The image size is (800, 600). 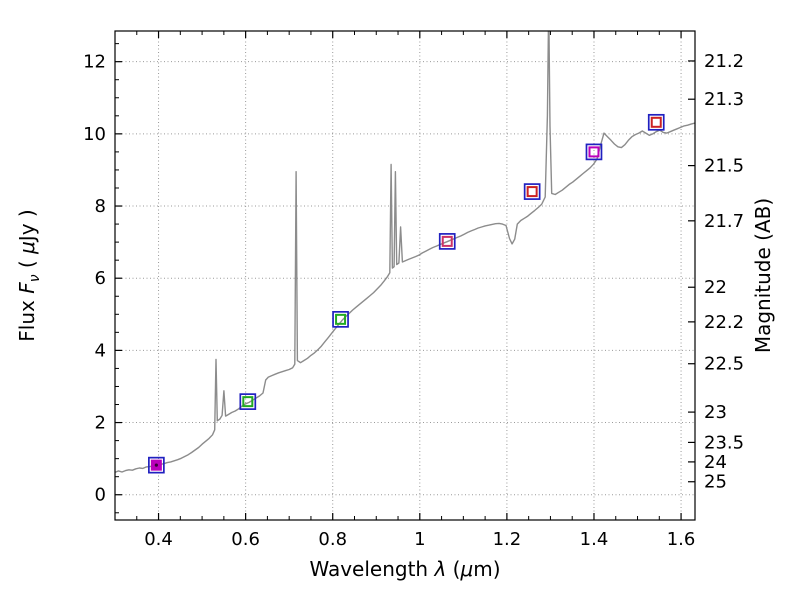 What do you see at coordinates (245, 539) in the screenshot?
I see `x-tick-label: 0.6` at bounding box center [245, 539].